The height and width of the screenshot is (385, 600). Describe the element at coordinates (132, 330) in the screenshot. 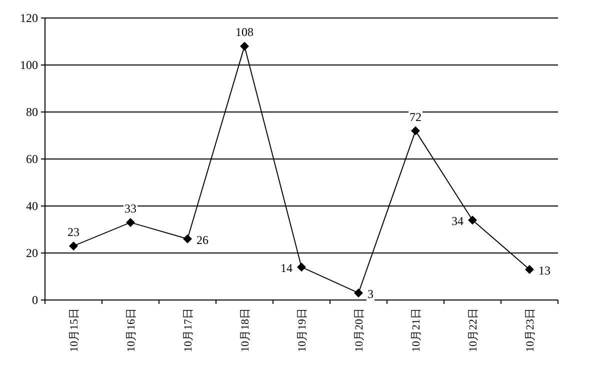

I see `x-tick-label: 10月16日` at that location.